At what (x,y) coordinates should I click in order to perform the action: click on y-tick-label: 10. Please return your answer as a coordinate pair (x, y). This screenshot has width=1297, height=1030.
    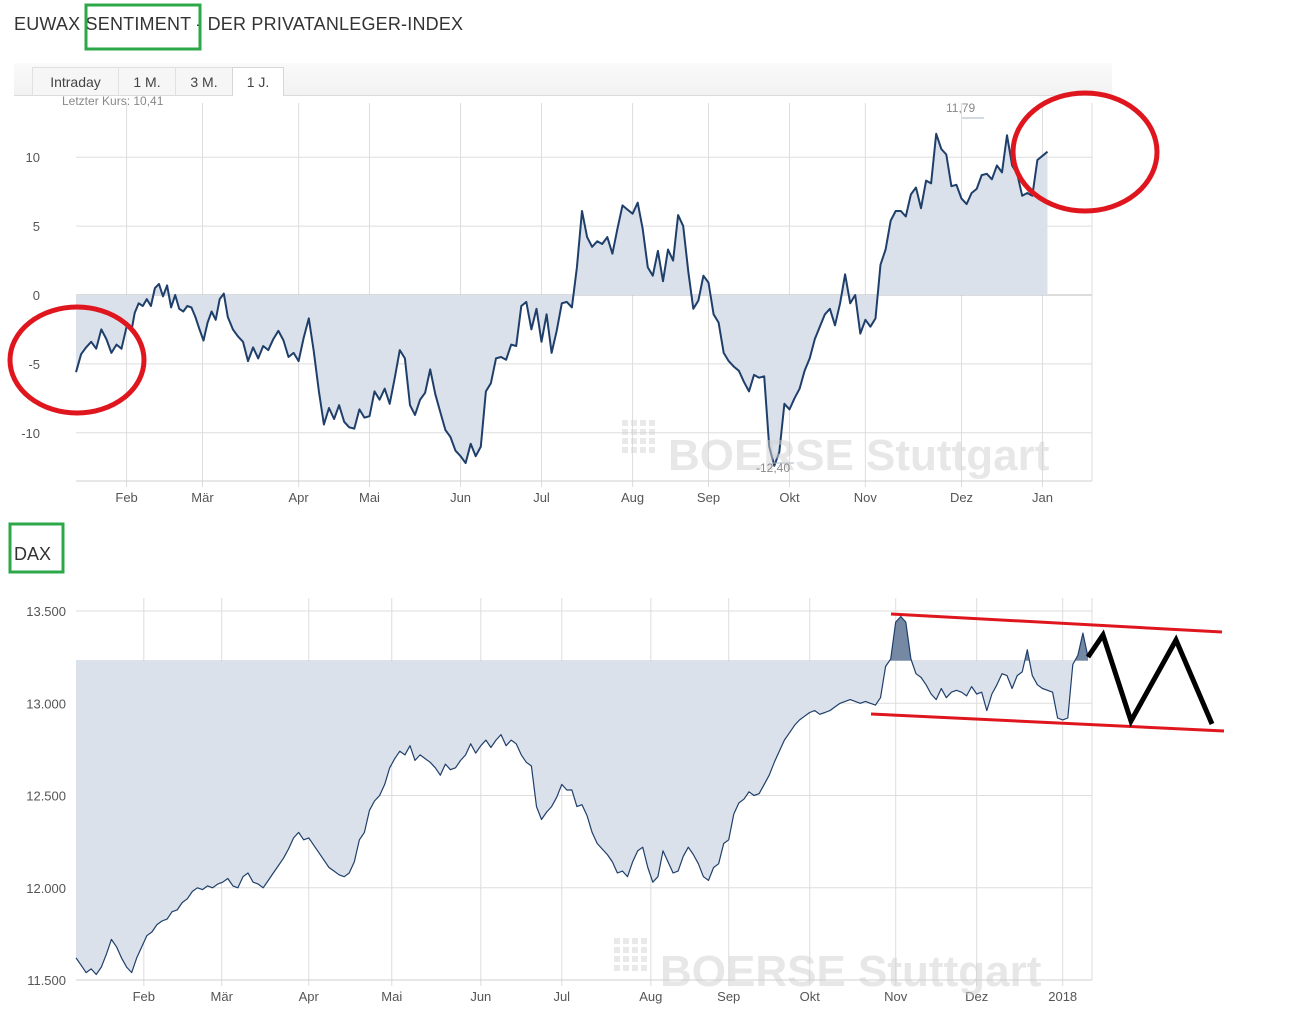
    Looking at the image, I should click on (33, 157).